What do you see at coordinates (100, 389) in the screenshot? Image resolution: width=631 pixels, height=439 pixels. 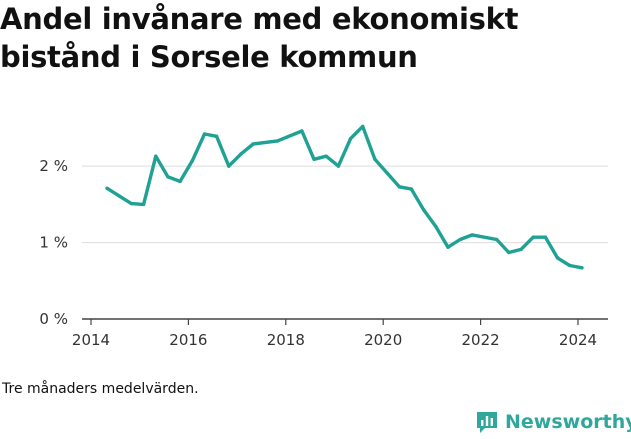 I see `chart-note: Tre månaders medelvärden.` at bounding box center [100, 389].